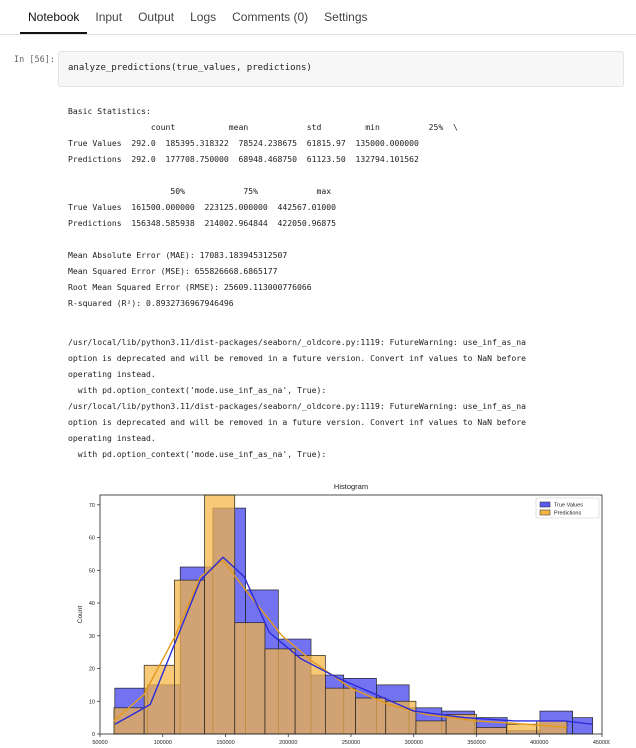 The width and height of the screenshot is (636, 748). What do you see at coordinates (93, 735) in the screenshot?
I see `y-tick-label: 0` at bounding box center [93, 735].